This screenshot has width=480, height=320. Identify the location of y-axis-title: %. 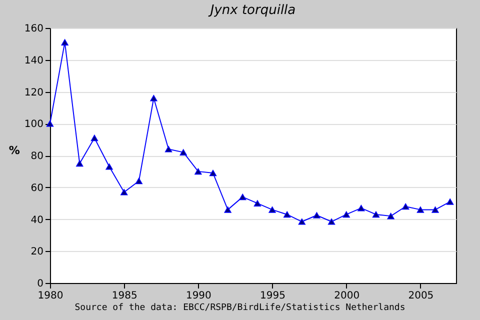
(14, 150).